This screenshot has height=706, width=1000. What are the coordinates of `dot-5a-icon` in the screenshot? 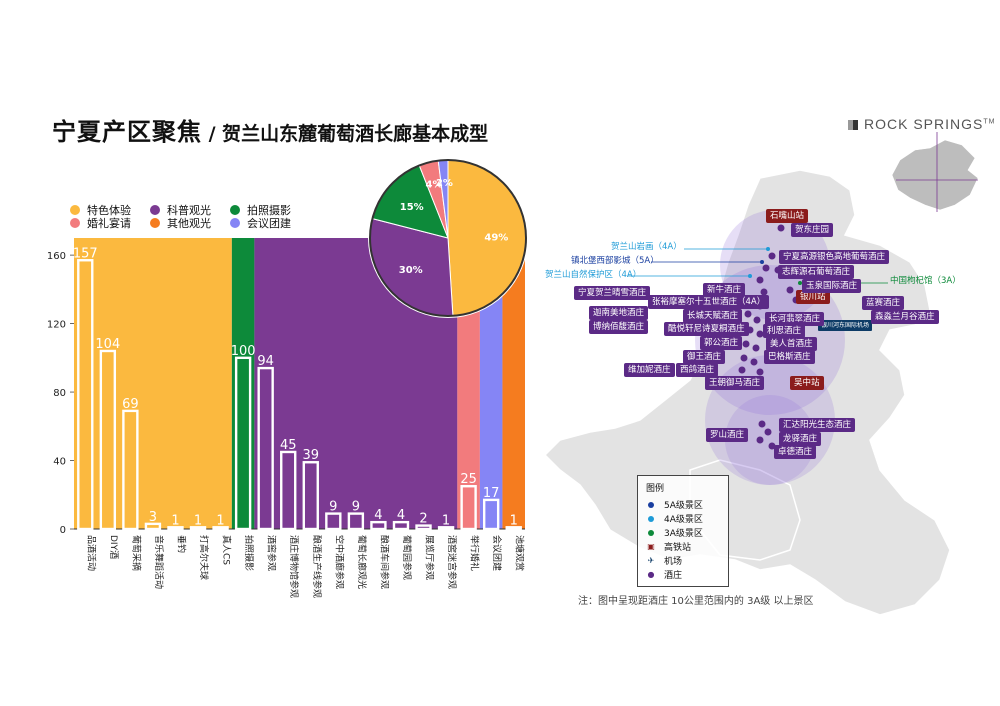 It's located at (651, 505).